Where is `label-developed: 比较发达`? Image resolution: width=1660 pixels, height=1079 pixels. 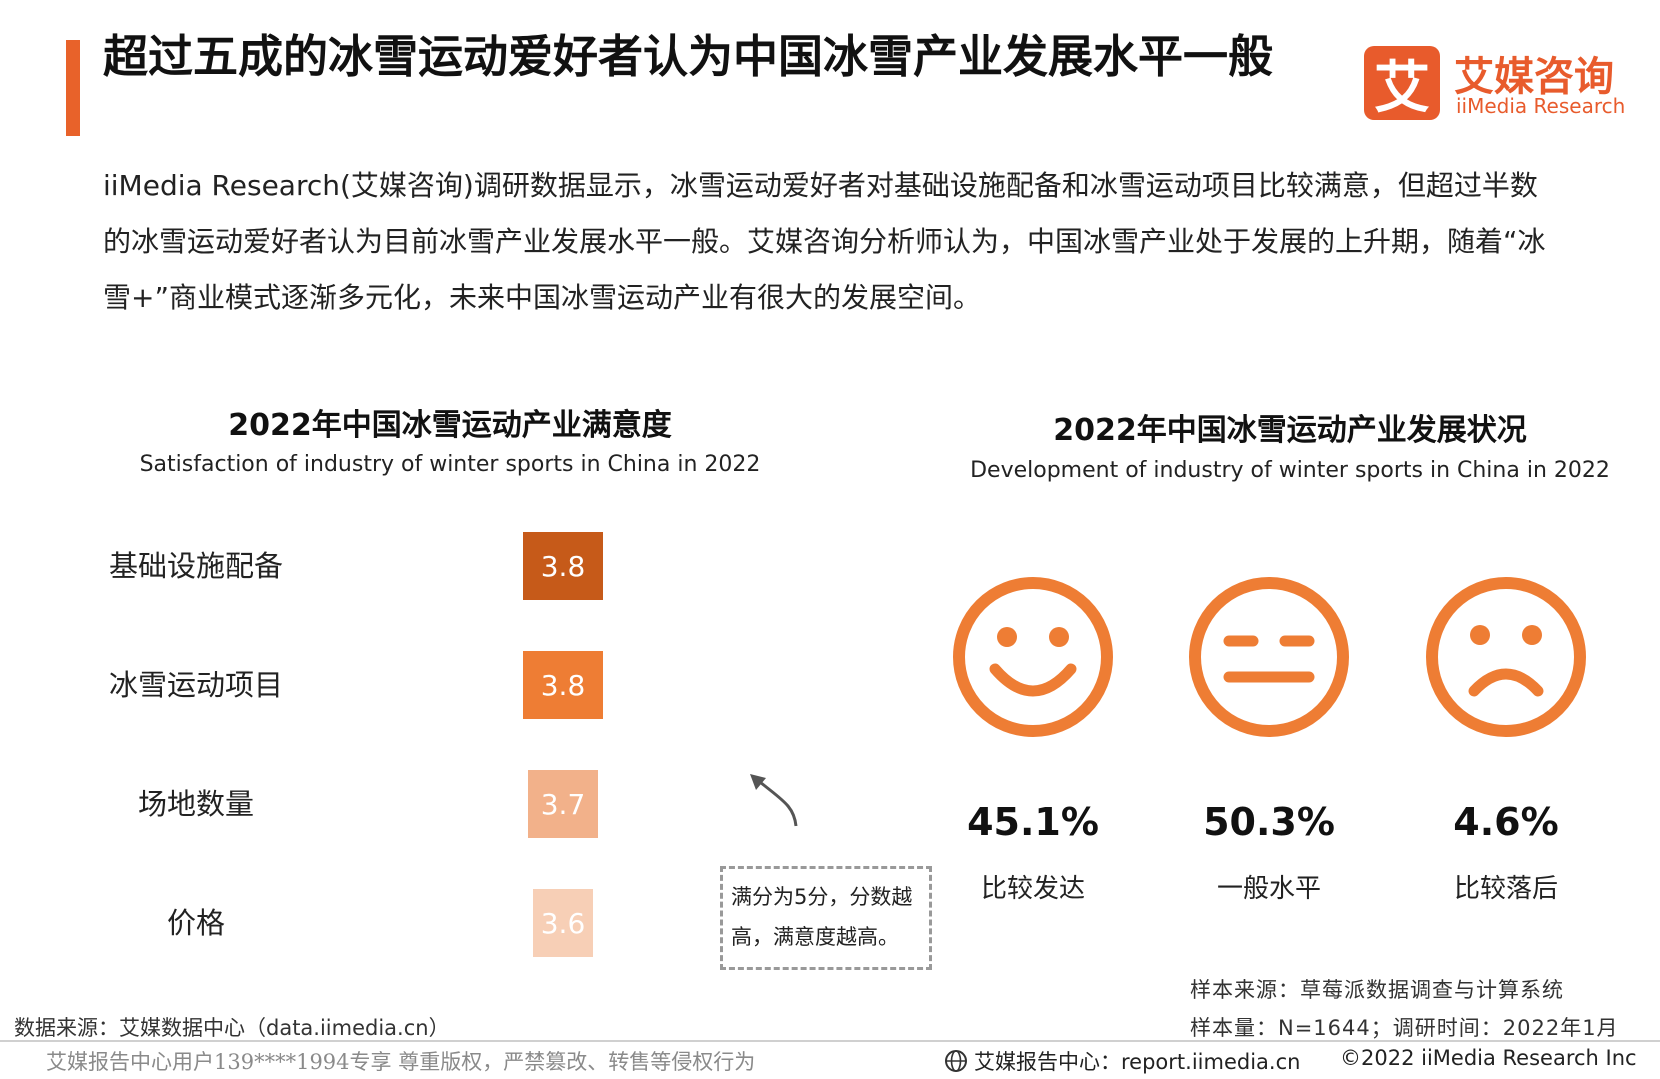
label-developed: 比较发达 is located at coordinates (1032, 889).